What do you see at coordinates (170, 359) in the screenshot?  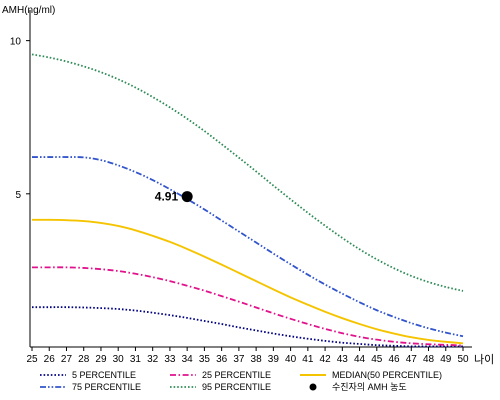 I see `x-tick-label: 33` at bounding box center [170, 359].